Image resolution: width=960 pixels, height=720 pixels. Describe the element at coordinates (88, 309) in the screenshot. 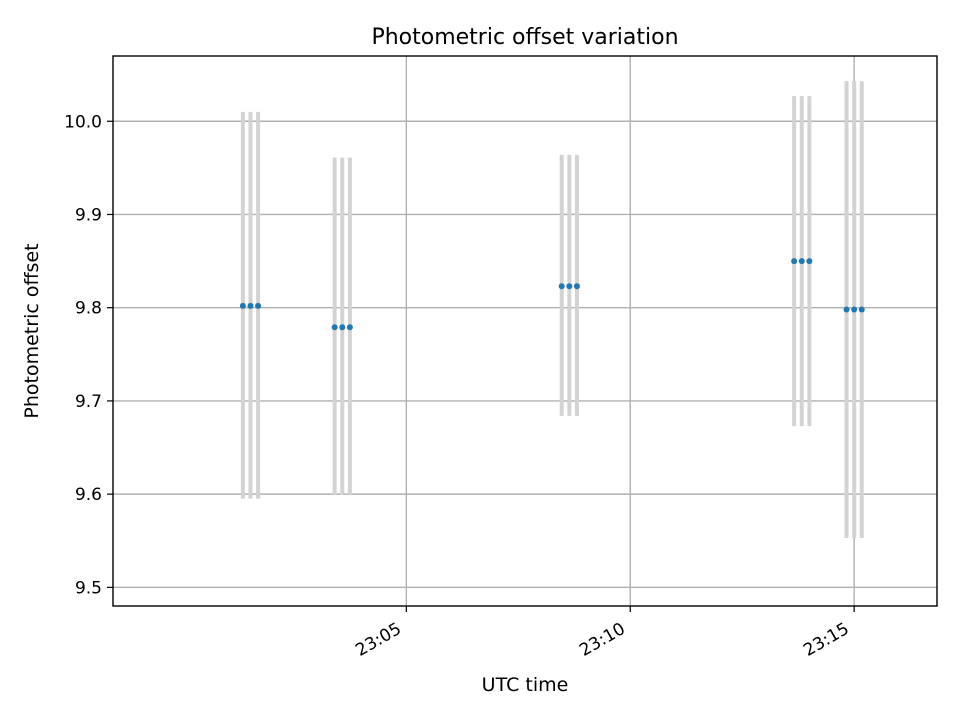

I see `y-tick-label: 9.8` at that location.